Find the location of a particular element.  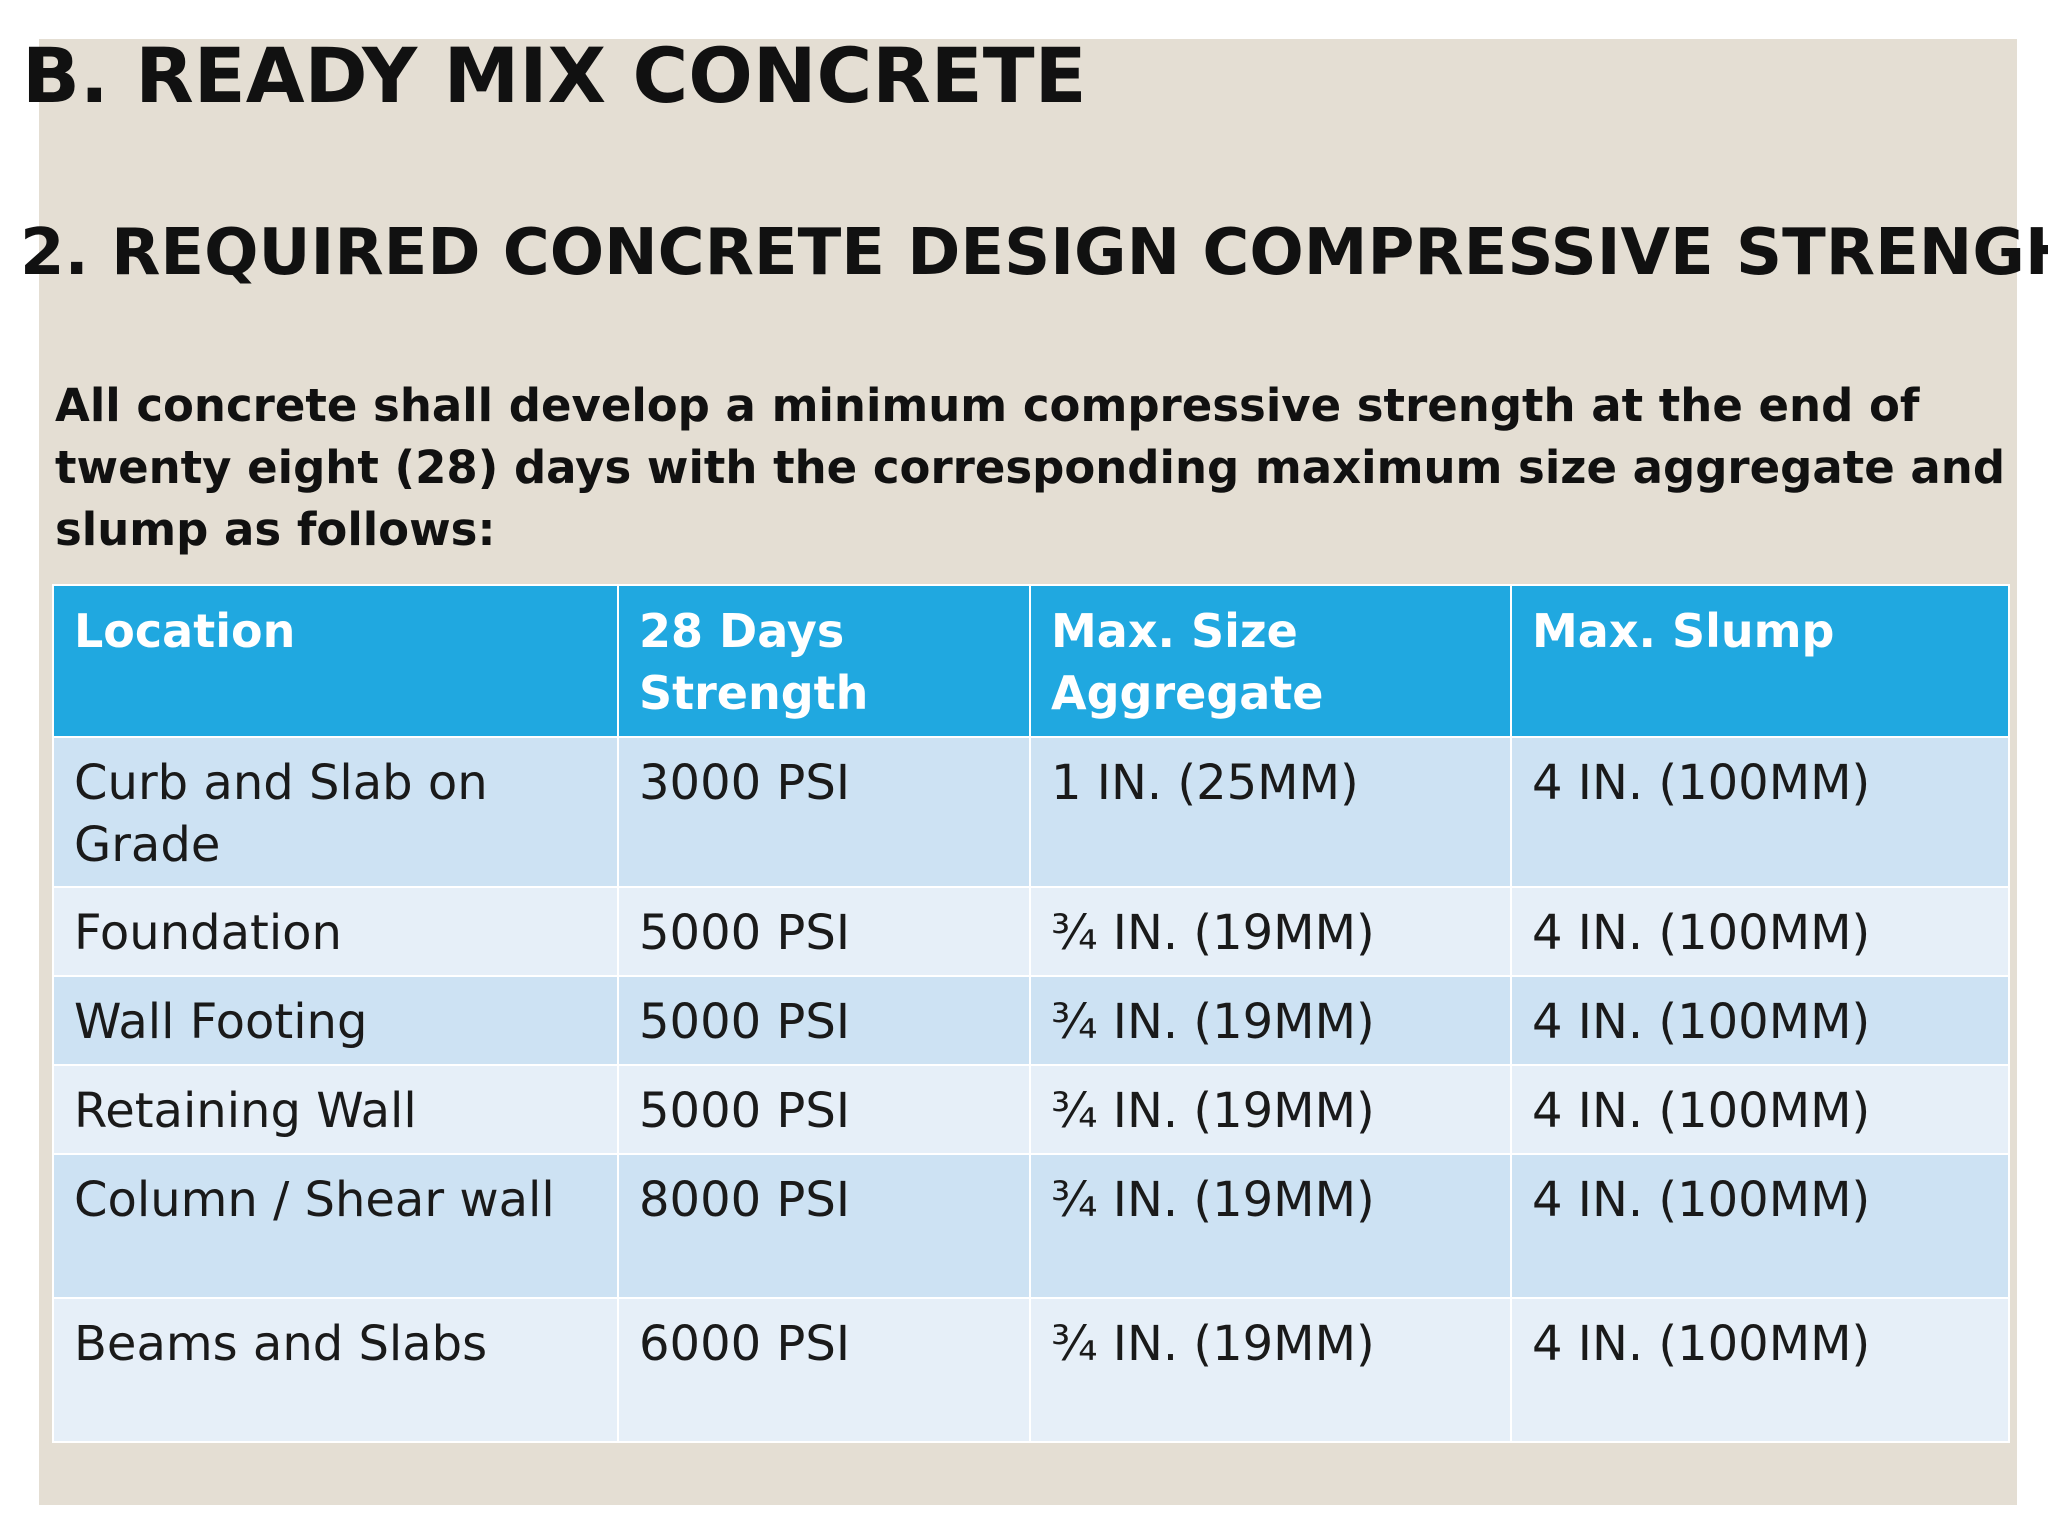

header-slump: Max. Slump is located at coordinates (1760, 661).